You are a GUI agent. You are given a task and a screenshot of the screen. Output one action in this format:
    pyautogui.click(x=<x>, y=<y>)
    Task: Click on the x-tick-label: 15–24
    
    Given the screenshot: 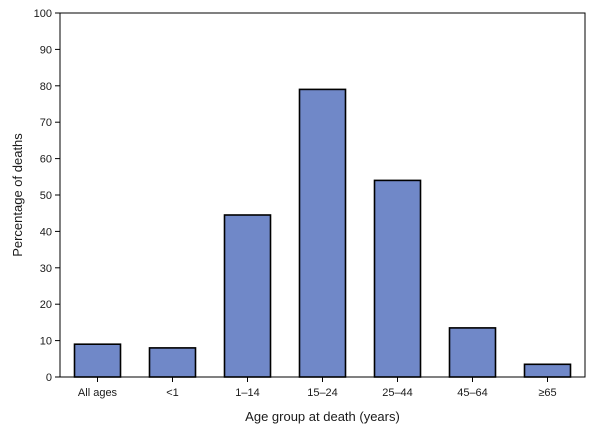 What is the action you would take?
    pyautogui.click(x=322, y=393)
    